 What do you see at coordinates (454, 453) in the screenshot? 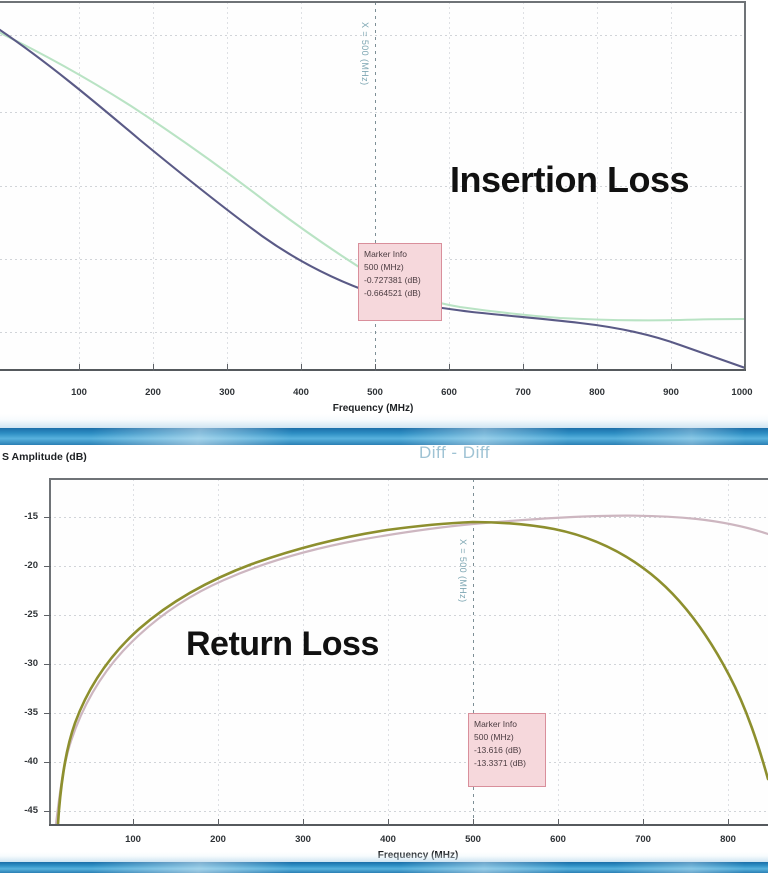
I see `chart-title: Diff - Diff` at bounding box center [454, 453].